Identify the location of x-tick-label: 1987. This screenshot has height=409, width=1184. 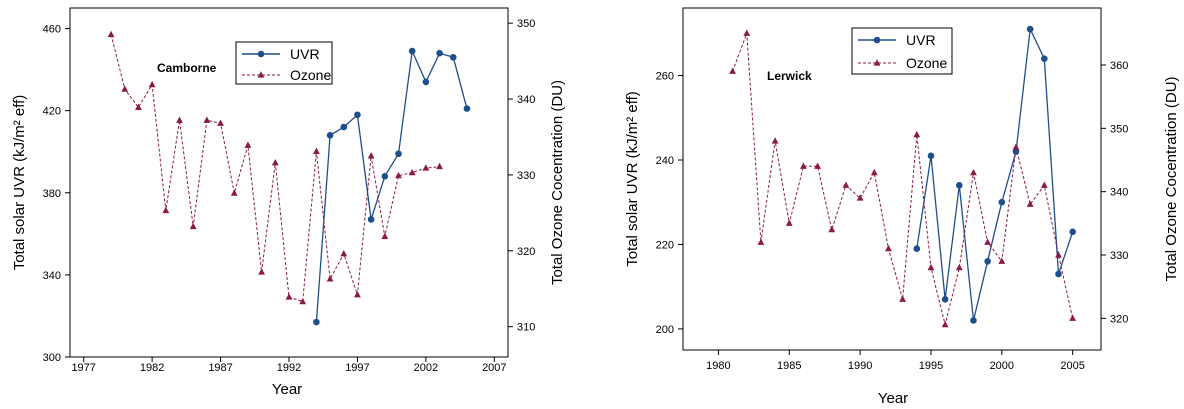
(220, 368).